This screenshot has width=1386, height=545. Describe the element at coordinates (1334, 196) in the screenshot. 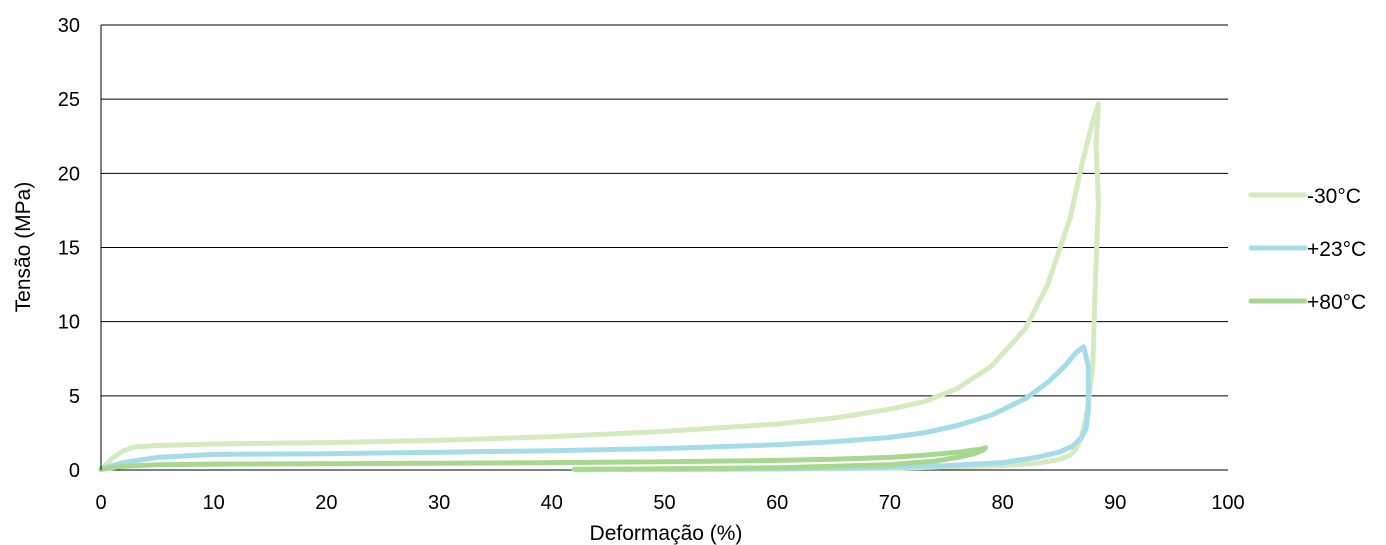

I see `legend-label: -30°C` at that location.